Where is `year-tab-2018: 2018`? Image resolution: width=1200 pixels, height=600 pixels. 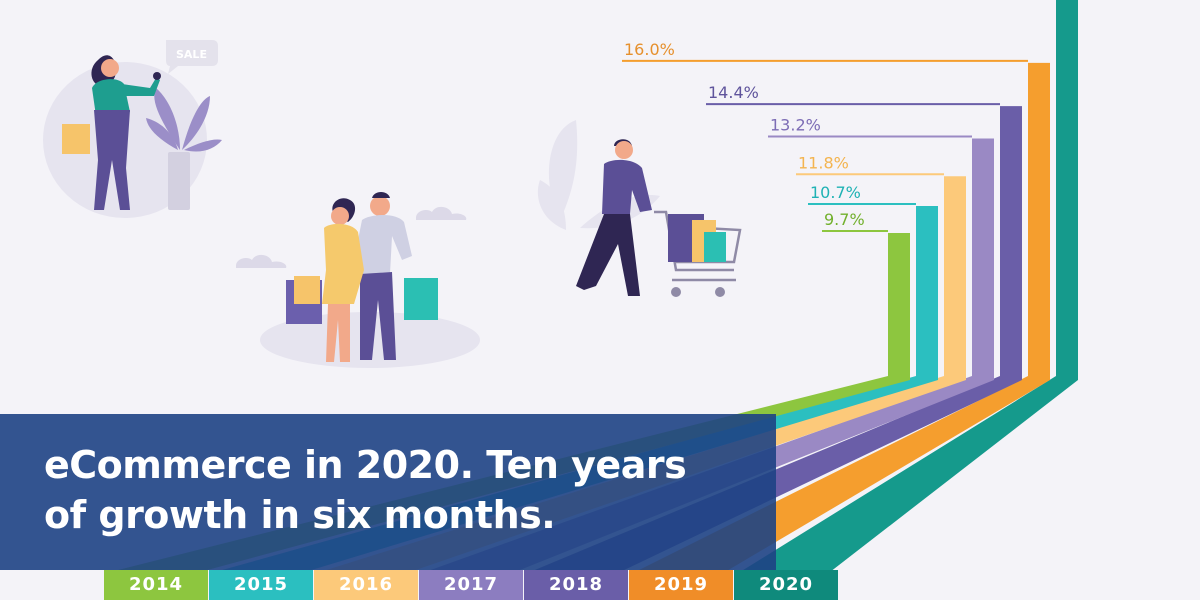 year-tab-2018: 2018 is located at coordinates (576, 585).